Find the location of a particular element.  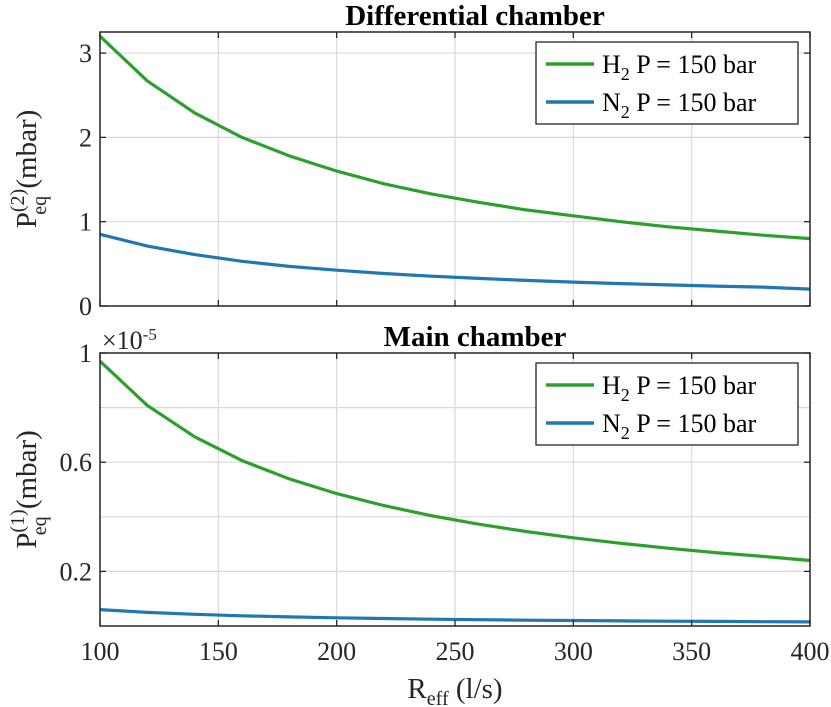

y-axis-label: P(2)eq (mbar) is located at coordinates (29, 169).